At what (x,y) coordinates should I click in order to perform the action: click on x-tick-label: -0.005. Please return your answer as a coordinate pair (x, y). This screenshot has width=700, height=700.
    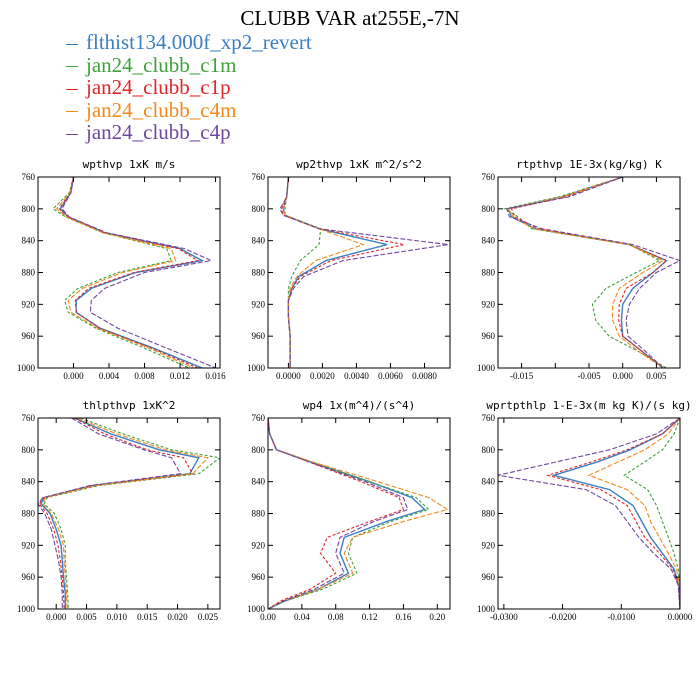
    Looking at the image, I should click on (589, 376).